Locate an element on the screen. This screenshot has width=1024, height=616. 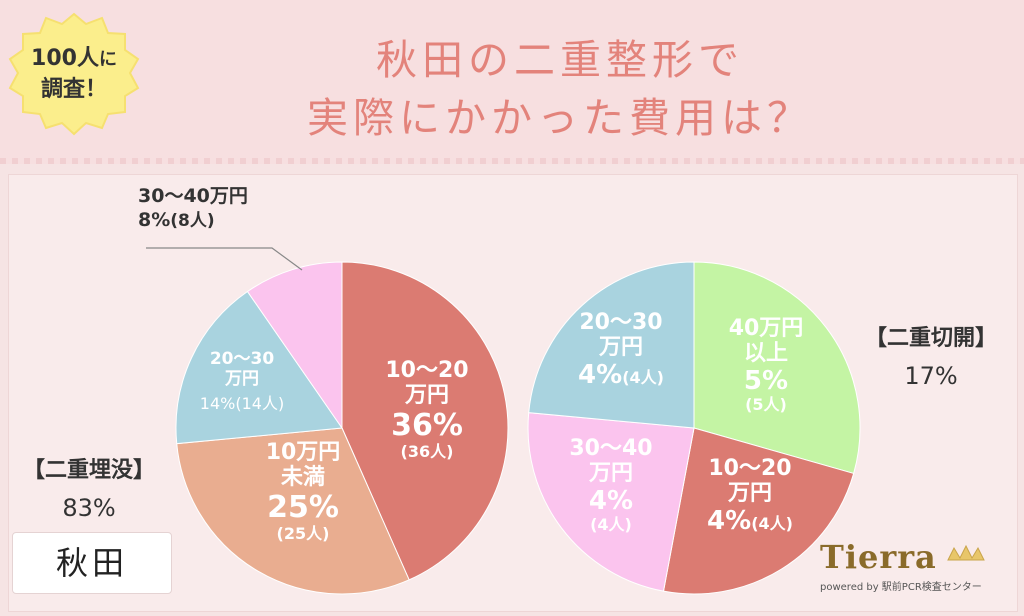
label-left-under-10-unit: 未満 is located at coordinates (302, 478).